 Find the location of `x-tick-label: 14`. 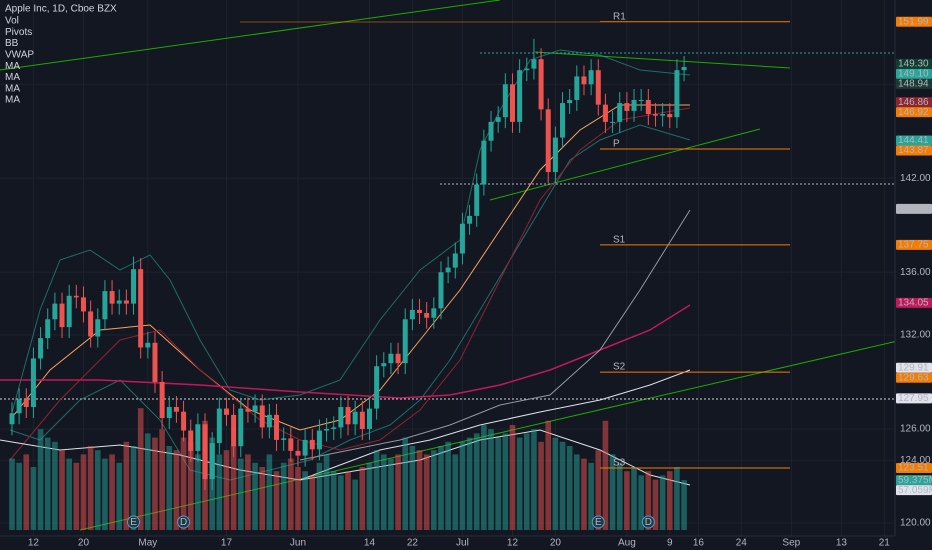

x-tick-label: 14 is located at coordinates (370, 543).